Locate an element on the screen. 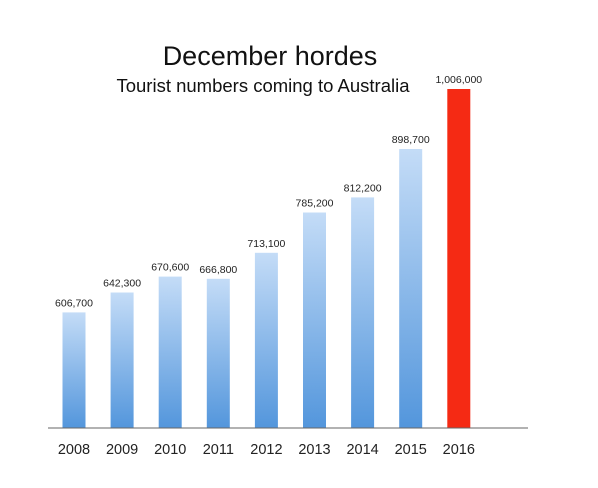 Image resolution: width=598 pixels, height=488 pixels. chart-title: December hordes is located at coordinates (270, 56).